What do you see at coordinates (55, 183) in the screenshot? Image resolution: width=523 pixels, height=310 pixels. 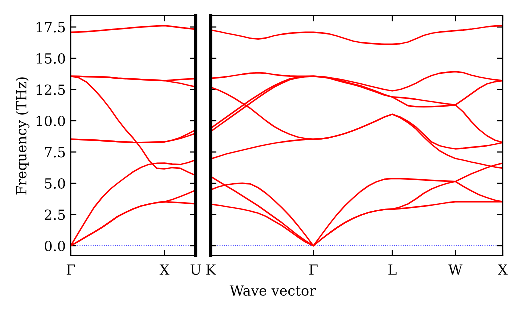 I see `y-tick-label: 5.0` at bounding box center [55, 183].